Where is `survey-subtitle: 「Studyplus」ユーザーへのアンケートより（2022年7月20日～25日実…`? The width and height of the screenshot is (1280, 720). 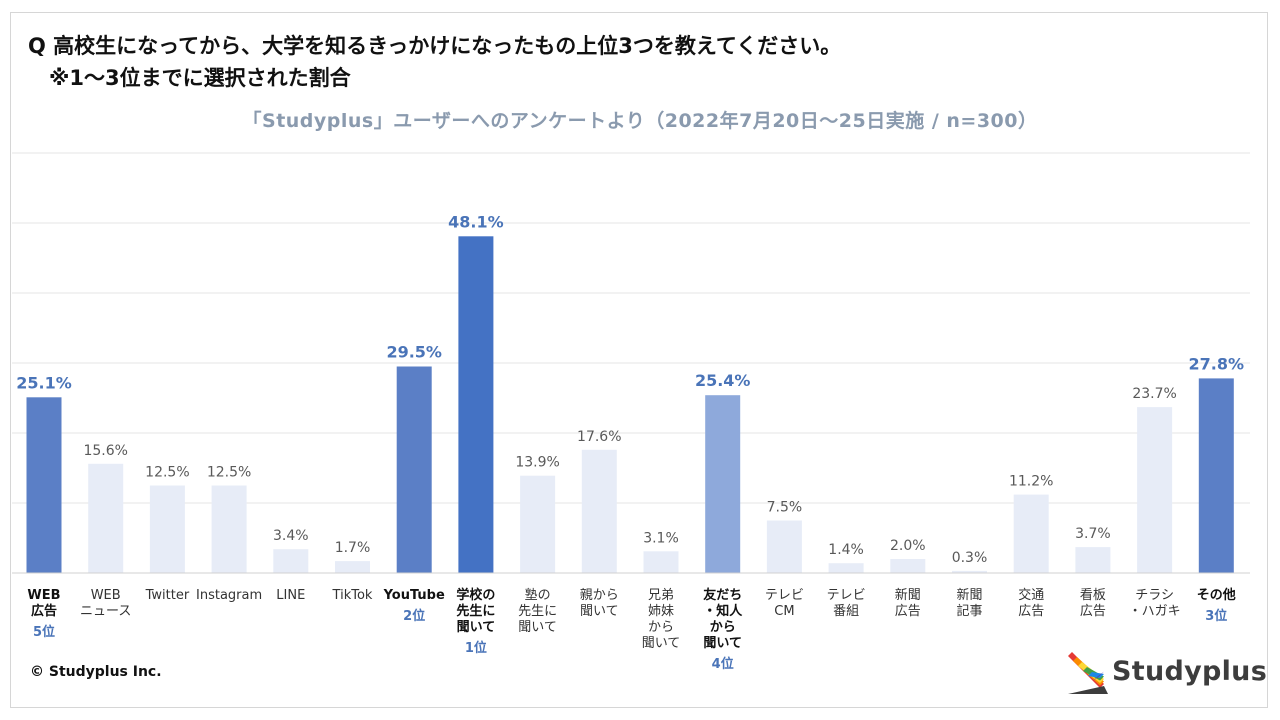 survey-subtitle: 「Studyplus」ユーザーへのアンケートより（2022年7月20日～25日実… is located at coordinates (640, 121).